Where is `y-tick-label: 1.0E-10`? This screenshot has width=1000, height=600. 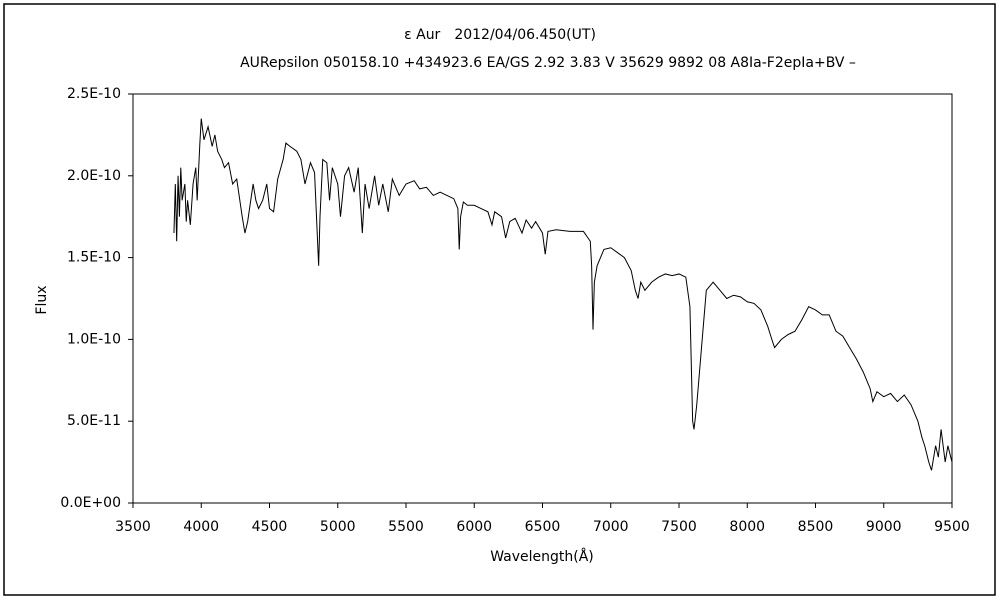
y-tick-label: 1.0E-10 is located at coordinates (94, 339).